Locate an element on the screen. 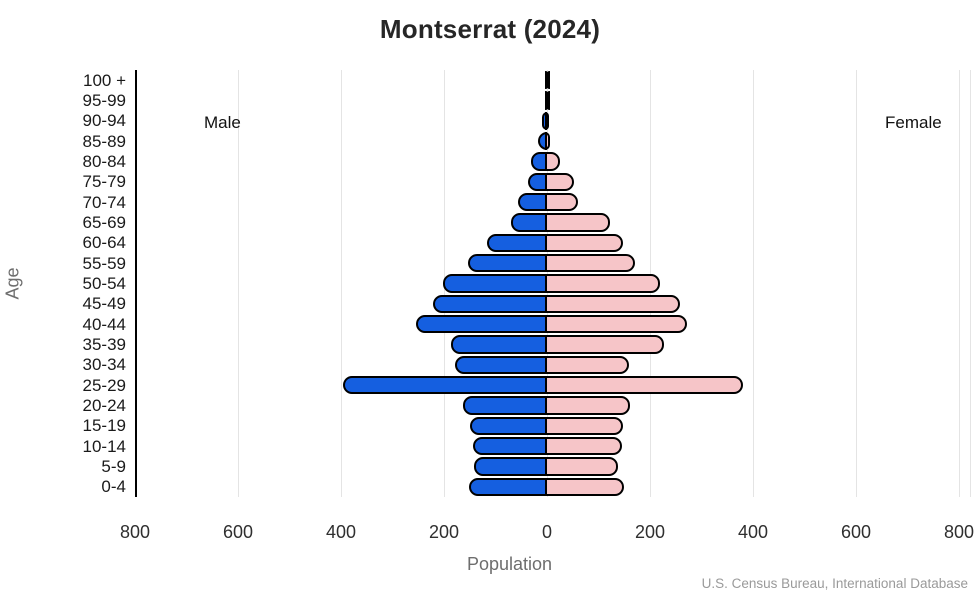  chart-title: Montserrat (2024) is located at coordinates (490, 29).